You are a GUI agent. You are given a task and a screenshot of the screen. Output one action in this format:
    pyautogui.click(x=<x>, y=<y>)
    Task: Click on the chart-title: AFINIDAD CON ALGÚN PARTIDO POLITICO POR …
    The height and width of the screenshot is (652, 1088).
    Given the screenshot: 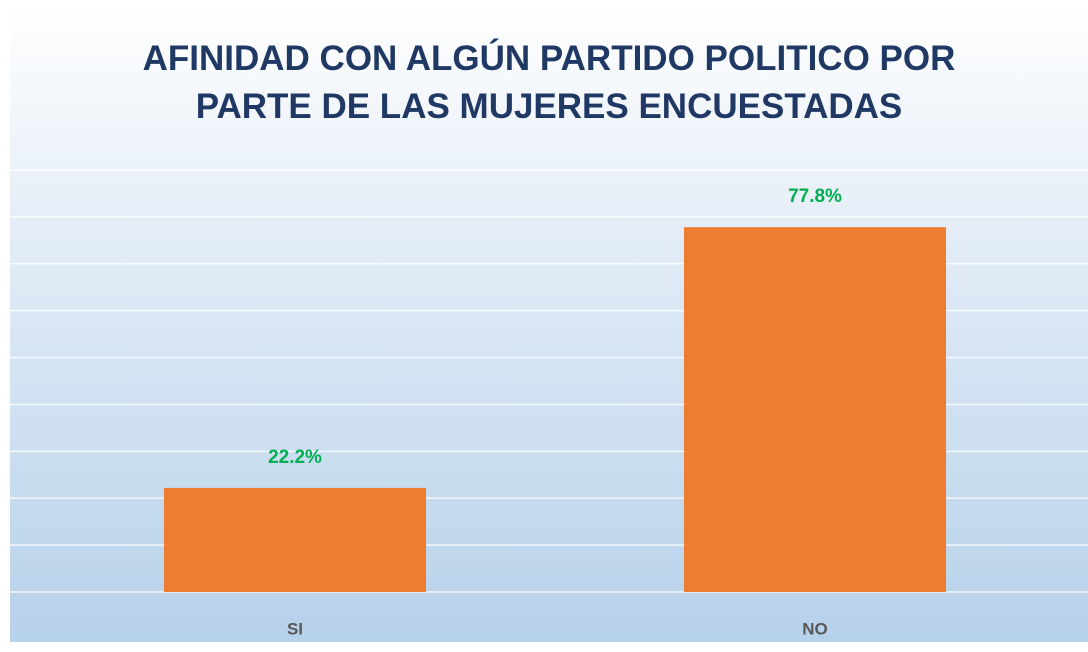 What is the action you would take?
    pyautogui.click(x=549, y=82)
    